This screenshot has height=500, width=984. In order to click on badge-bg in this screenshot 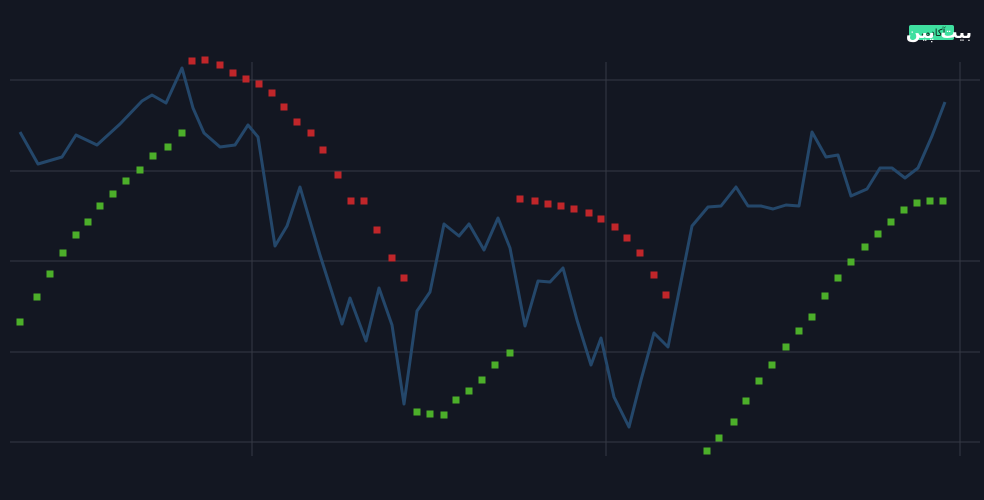, I will do `click(931, 32)`.